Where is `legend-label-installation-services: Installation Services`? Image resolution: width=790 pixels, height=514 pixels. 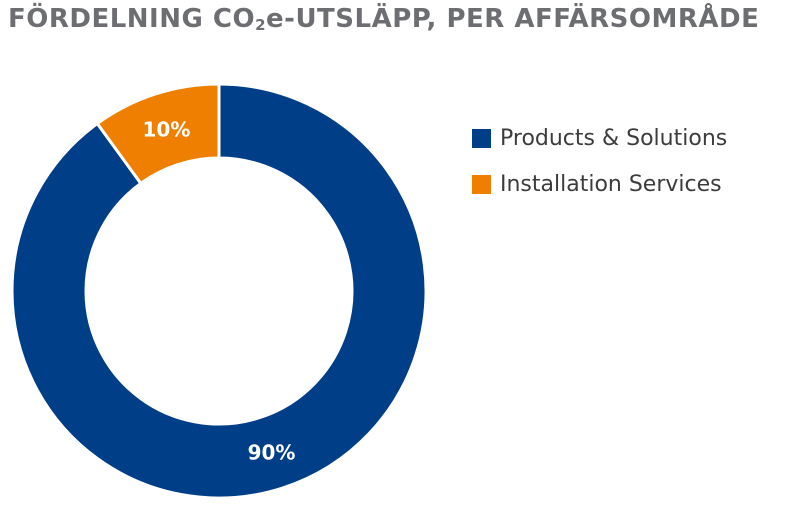 legend-label-installation-services: Installation Services is located at coordinates (611, 184).